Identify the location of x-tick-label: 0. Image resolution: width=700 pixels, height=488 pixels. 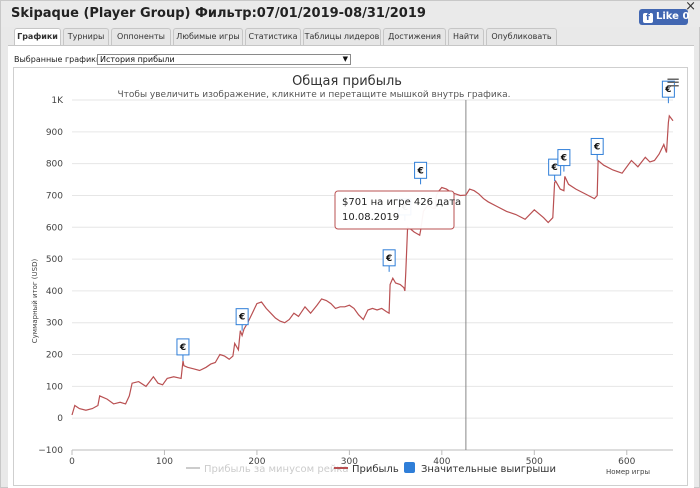
(72, 462).